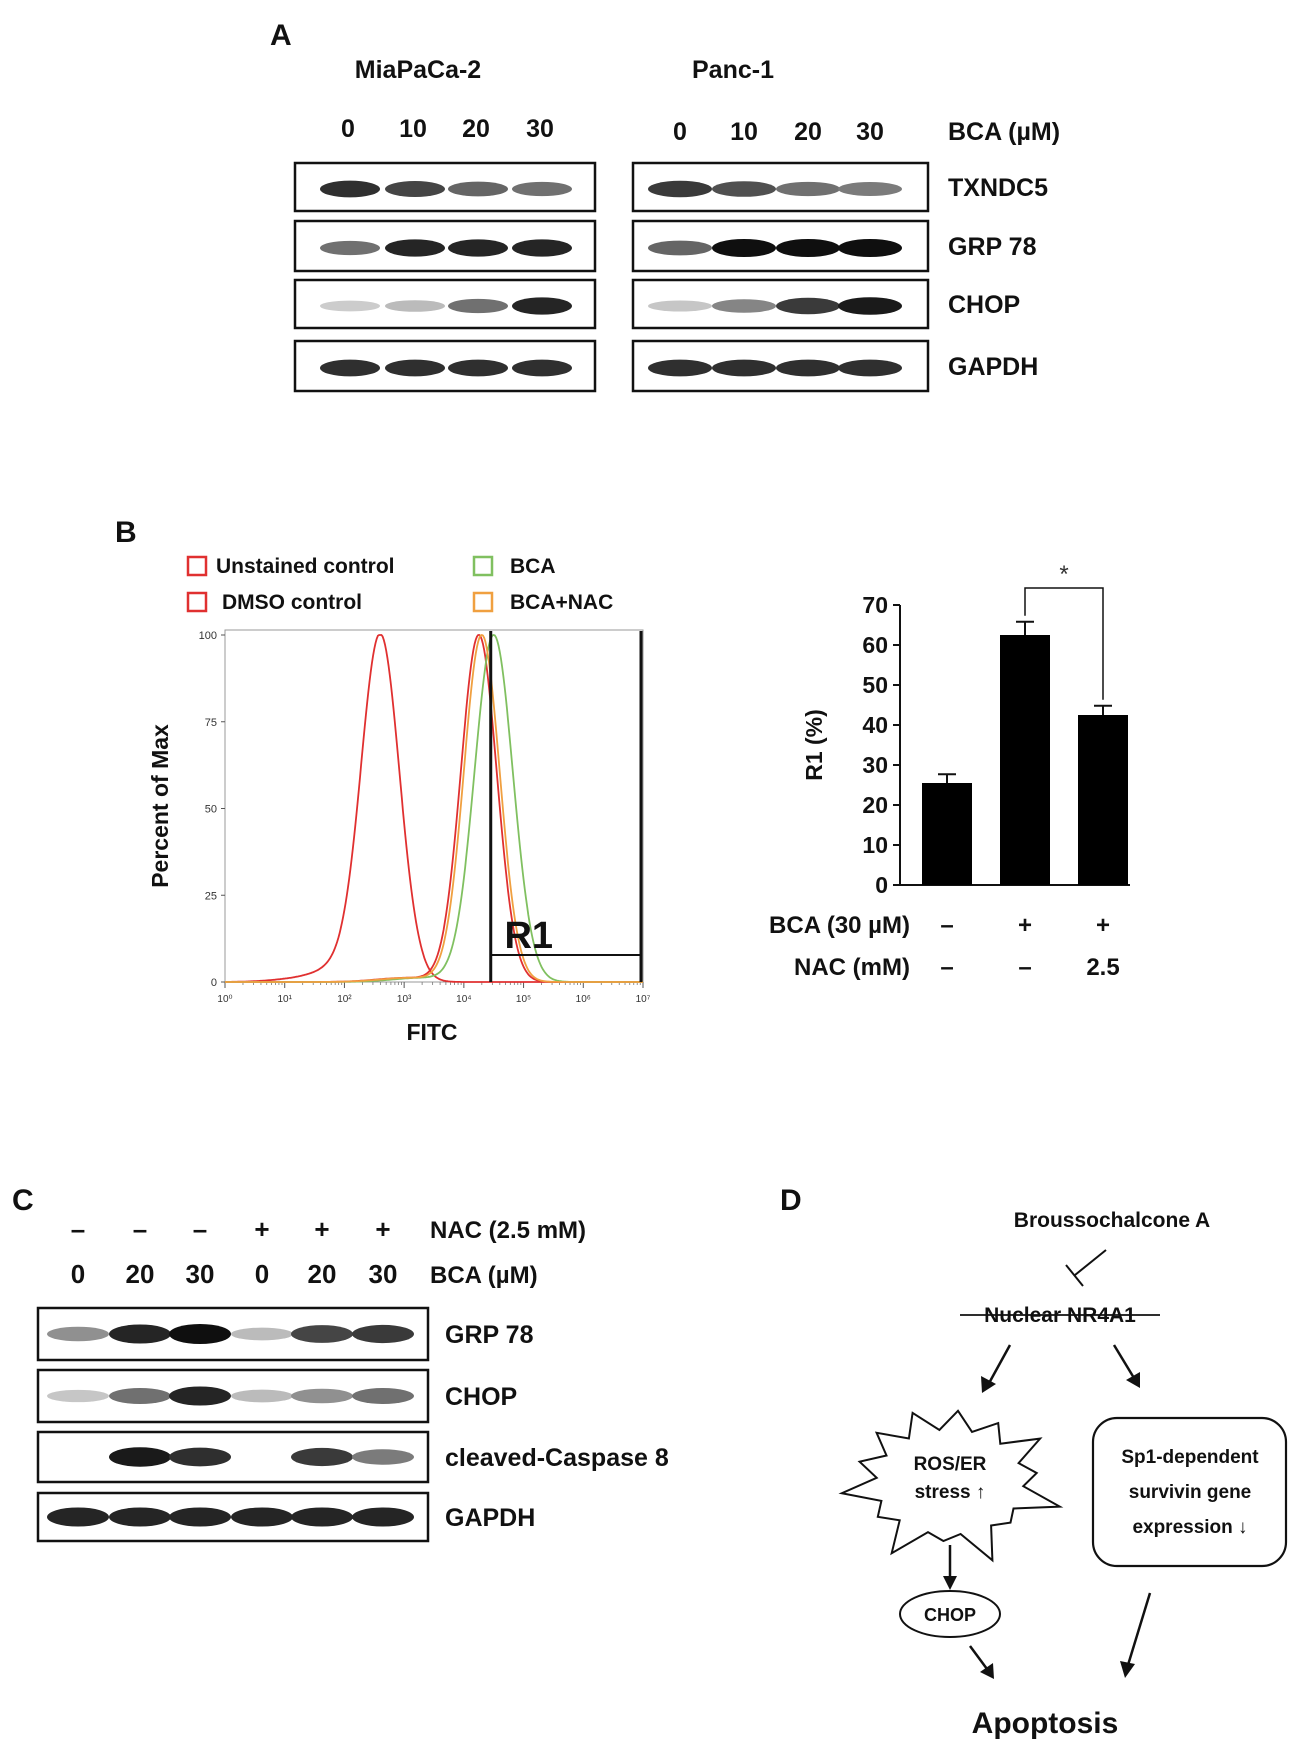 The image size is (1299, 1747). Describe the element at coordinates (197, 566) in the screenshot. I see `legend-swatch-unstained` at that location.